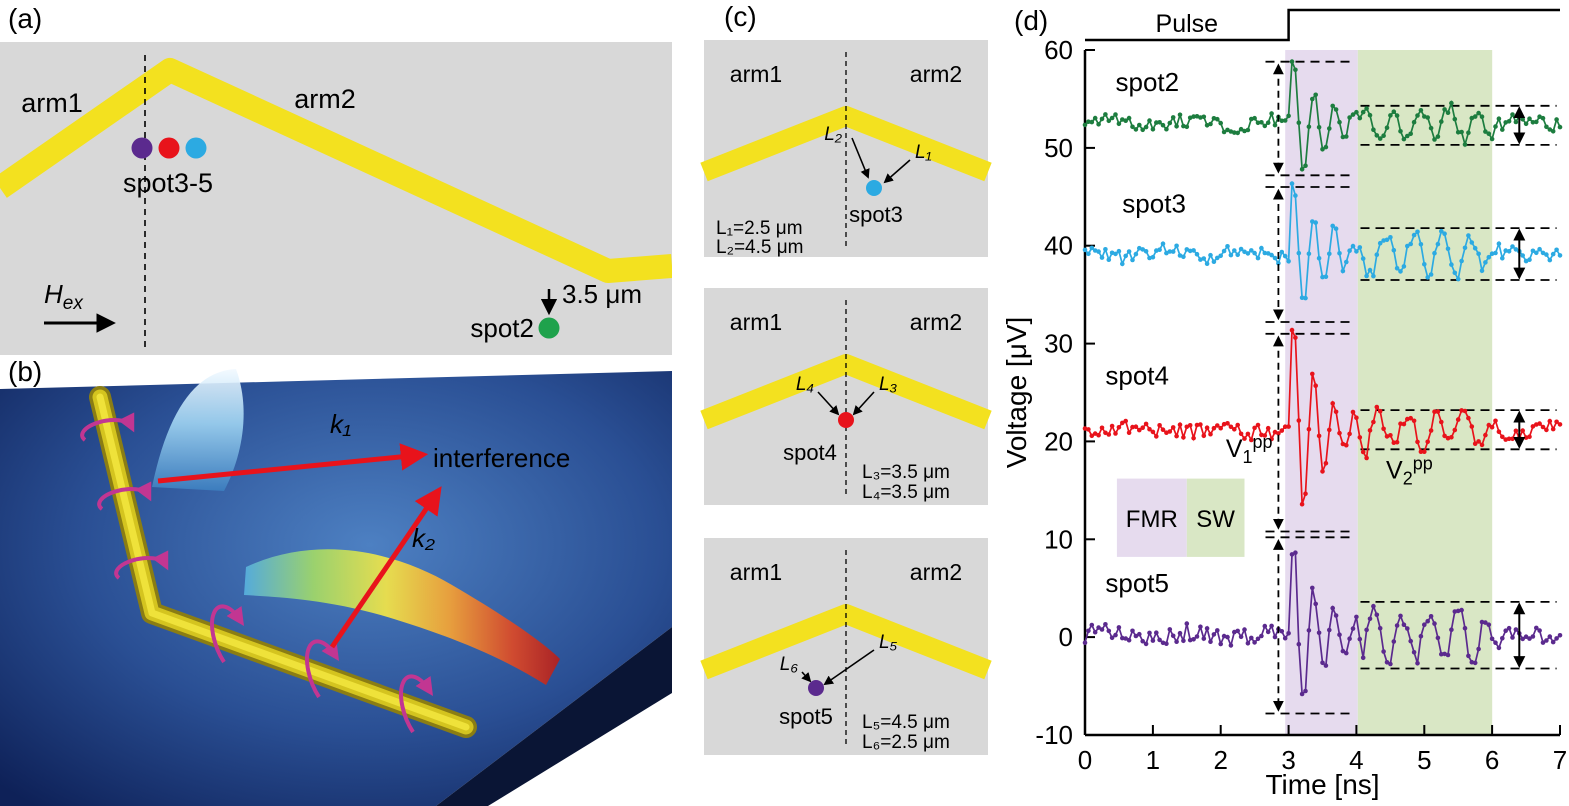 The height and width of the screenshot is (806, 1569). Describe the element at coordinates (888, 384) in the screenshot. I see `l3-label: L₃` at that location.